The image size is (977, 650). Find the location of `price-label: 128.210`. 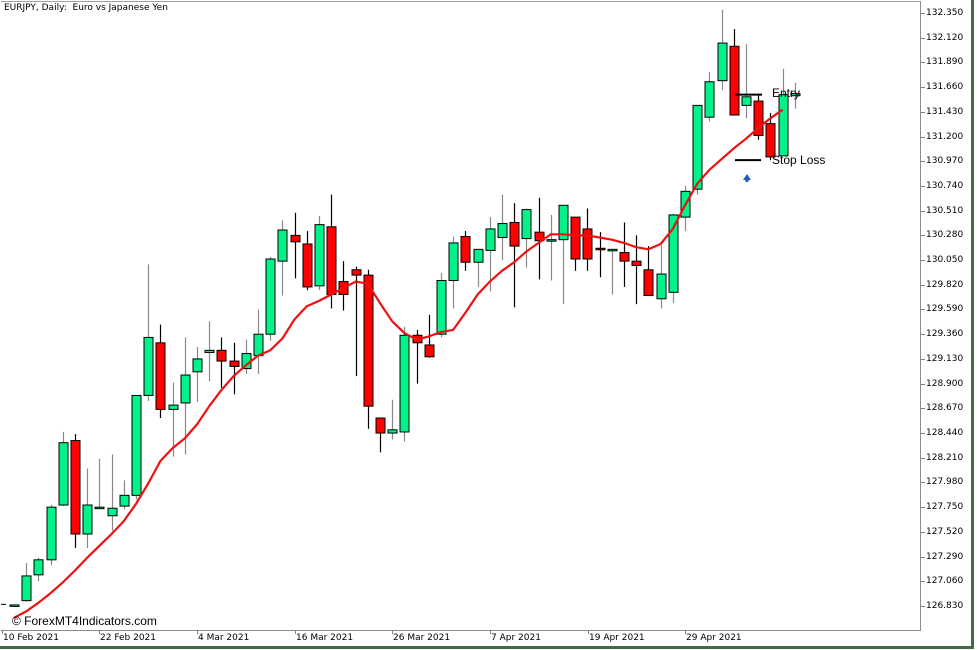

price-label: 128.210 is located at coordinates (945, 458).